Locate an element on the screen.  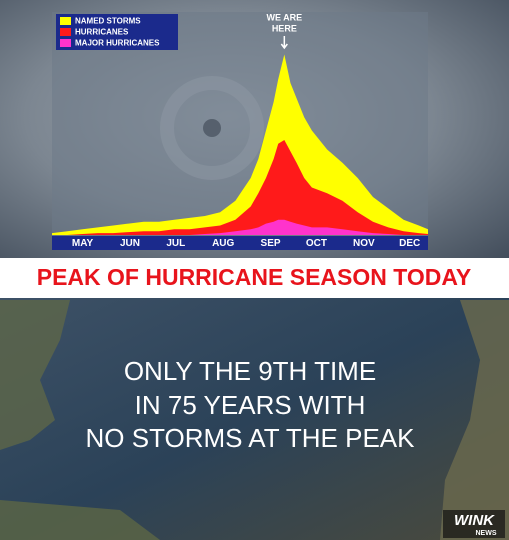
logo-name: WINK is located at coordinates (474, 520).